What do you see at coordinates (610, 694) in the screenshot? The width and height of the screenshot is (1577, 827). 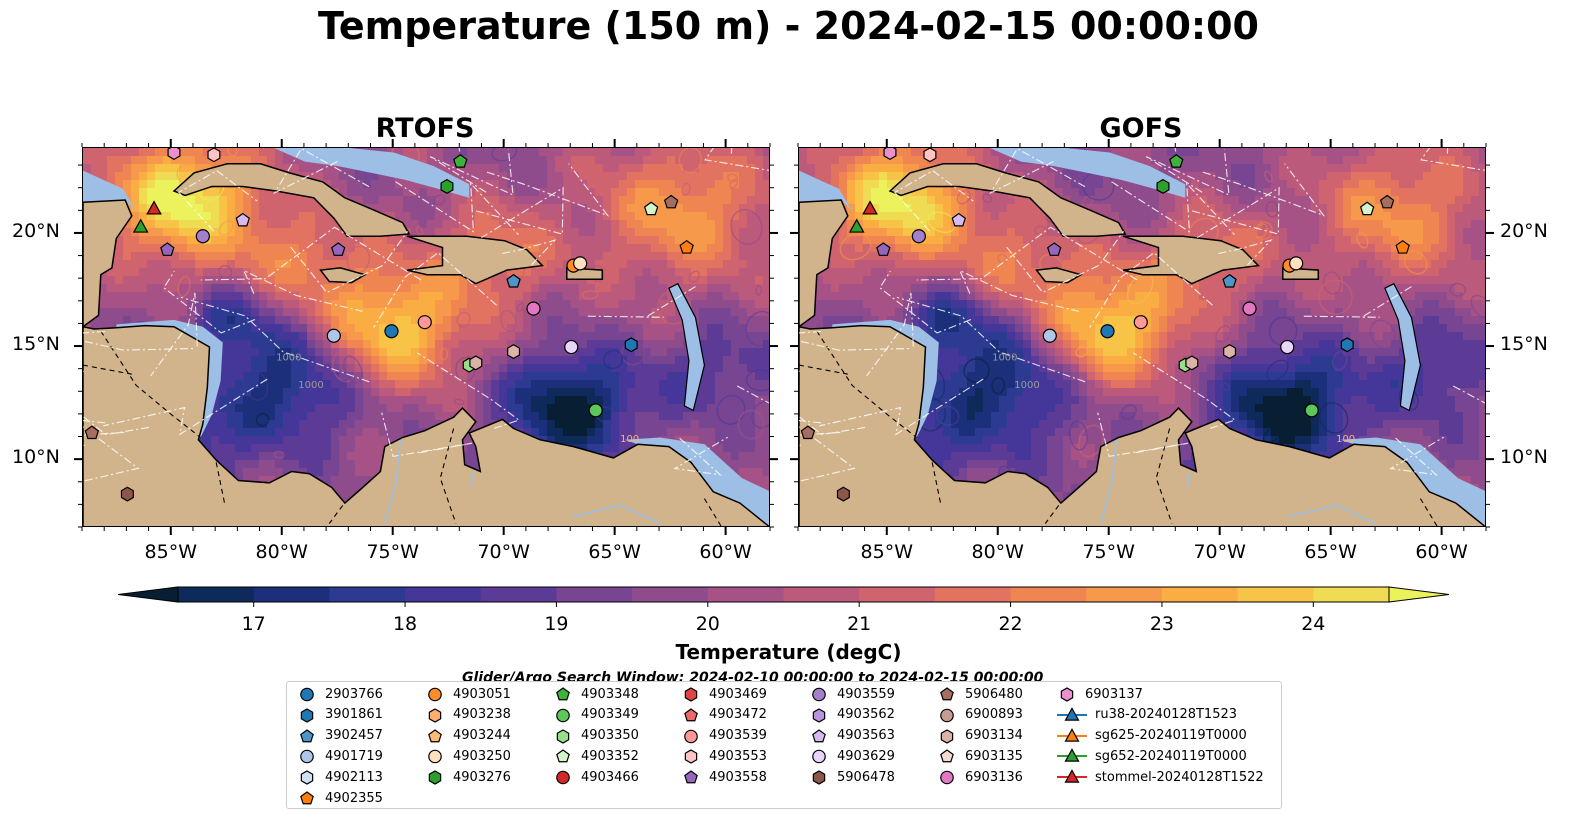 I see `legend-label: 4903348` at bounding box center [610, 694].